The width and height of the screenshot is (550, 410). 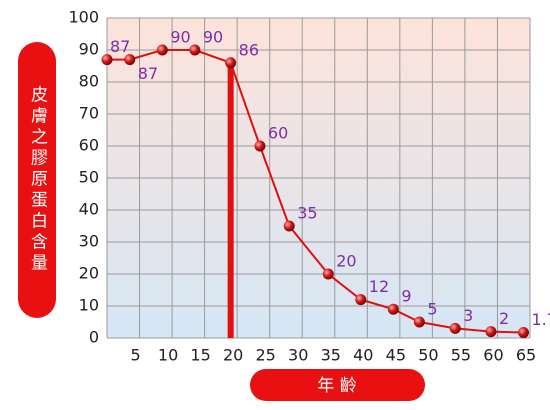 I want to click on x-tick-label: 15, so click(x=200, y=355).